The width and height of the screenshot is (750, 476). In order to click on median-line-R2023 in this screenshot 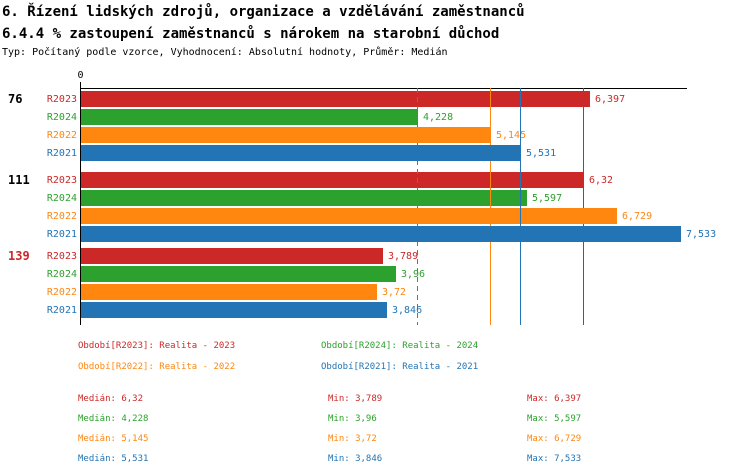, I will do `click(583, 206)`.